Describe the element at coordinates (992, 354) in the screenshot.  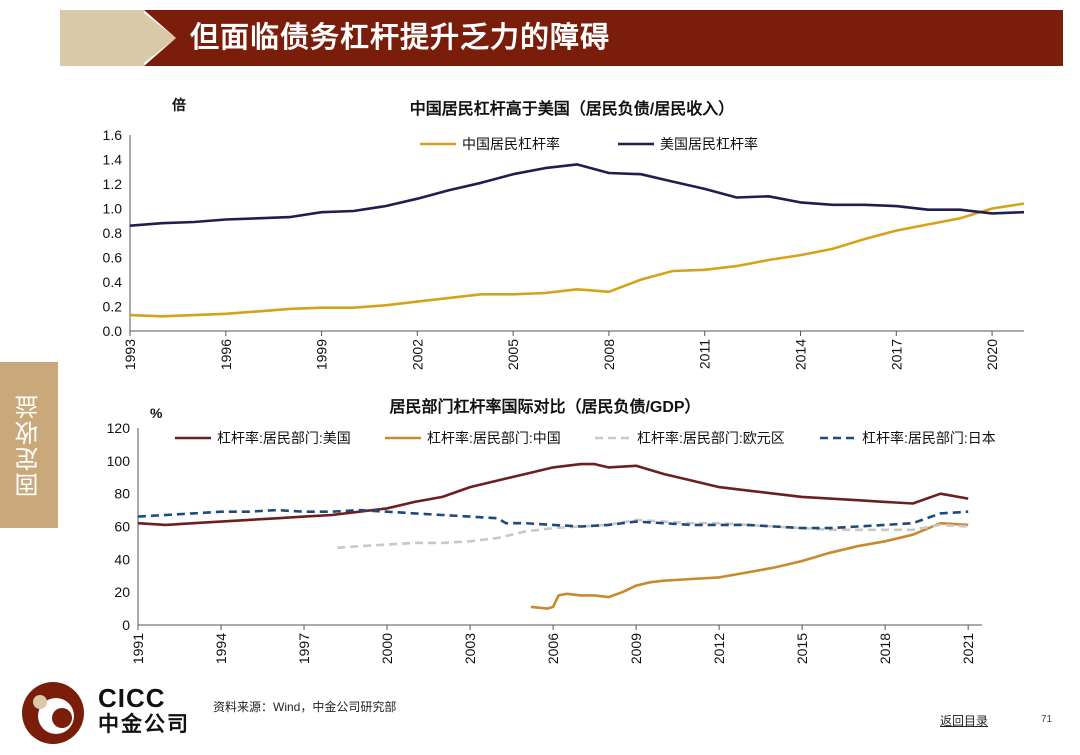
I see `x-tick-label: 2020` at that location.